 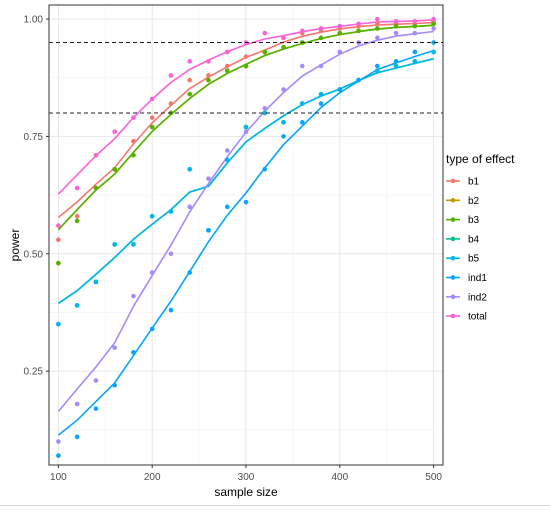 I want to click on y-tick-label: 1.00, so click(x=34, y=20).